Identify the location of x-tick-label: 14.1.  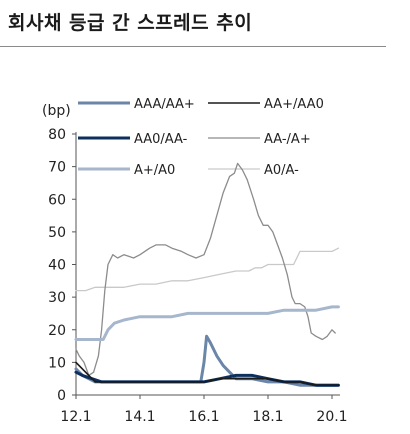
(139, 417).